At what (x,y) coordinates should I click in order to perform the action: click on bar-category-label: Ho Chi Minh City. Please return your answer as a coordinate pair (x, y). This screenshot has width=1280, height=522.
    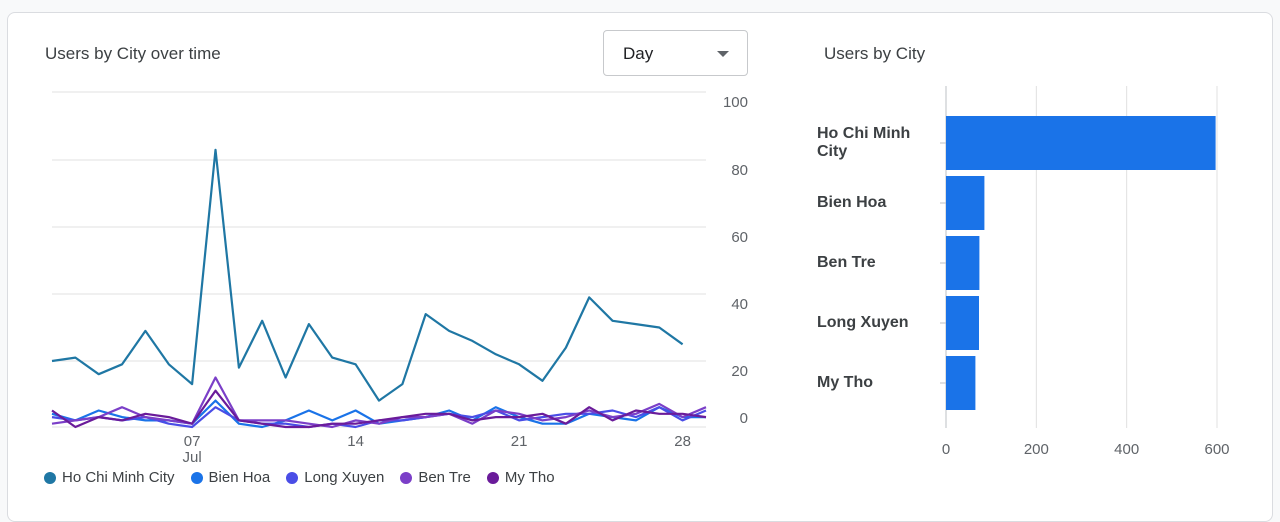
    Looking at the image, I should click on (872, 143).